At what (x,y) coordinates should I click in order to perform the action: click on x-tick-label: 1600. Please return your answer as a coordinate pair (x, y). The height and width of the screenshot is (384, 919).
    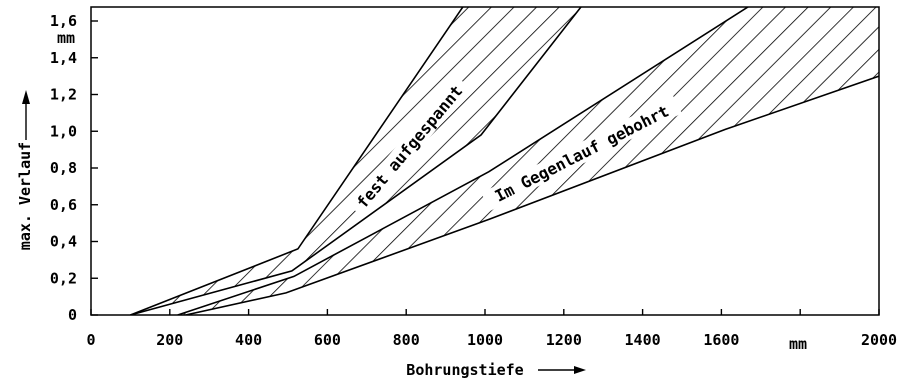
    Looking at the image, I should click on (721, 340).